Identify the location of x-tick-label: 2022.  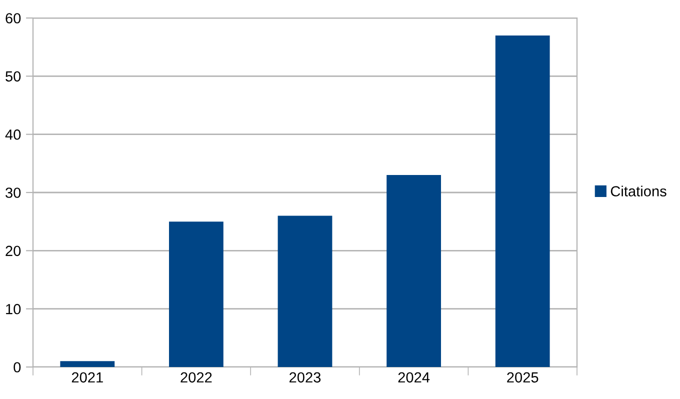
(196, 377).